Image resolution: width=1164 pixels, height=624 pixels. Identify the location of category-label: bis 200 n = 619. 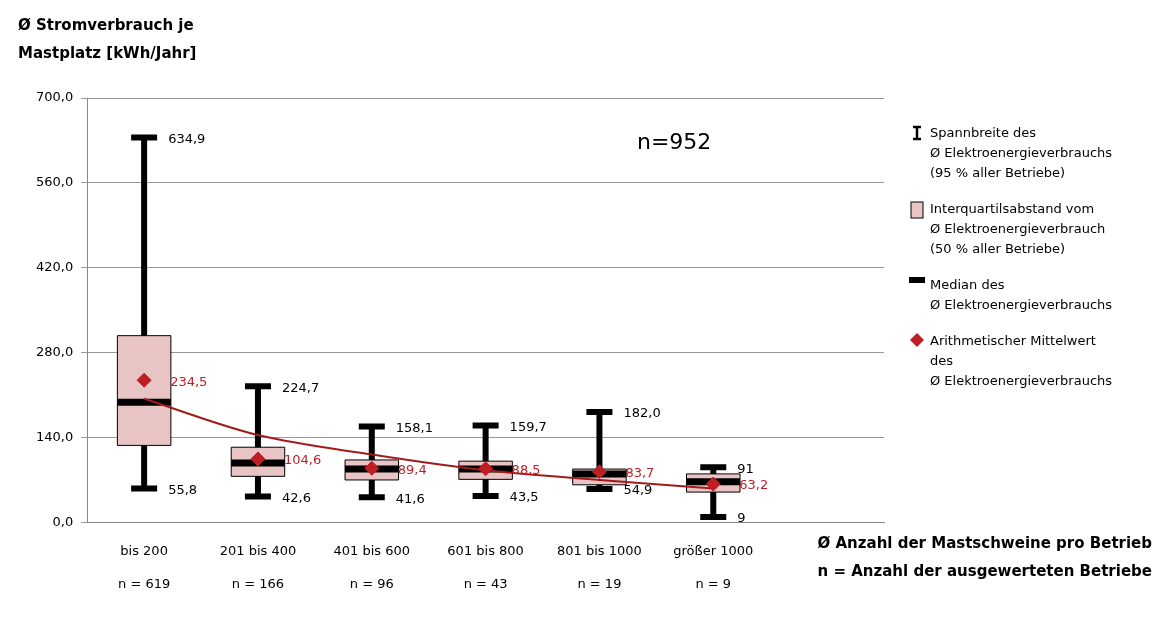
(144, 567).